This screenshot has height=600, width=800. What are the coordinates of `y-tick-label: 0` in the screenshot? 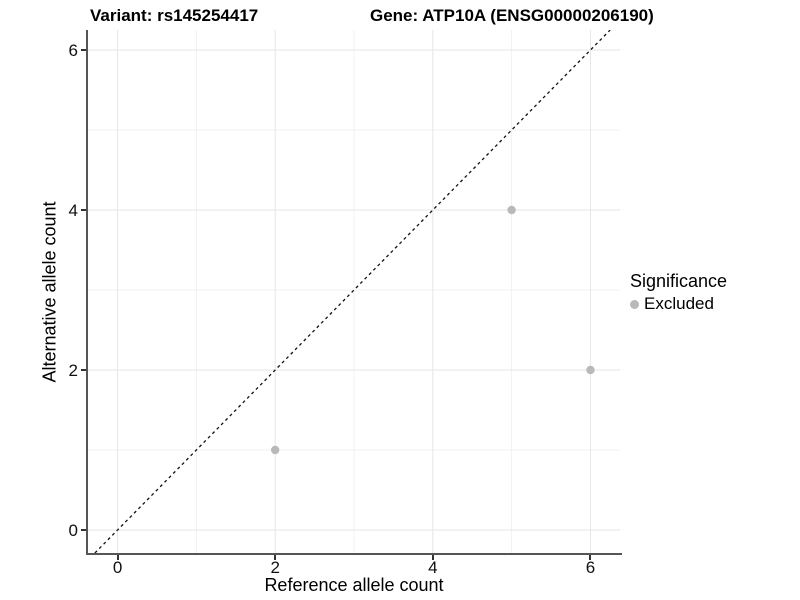 It's located at (73, 530).